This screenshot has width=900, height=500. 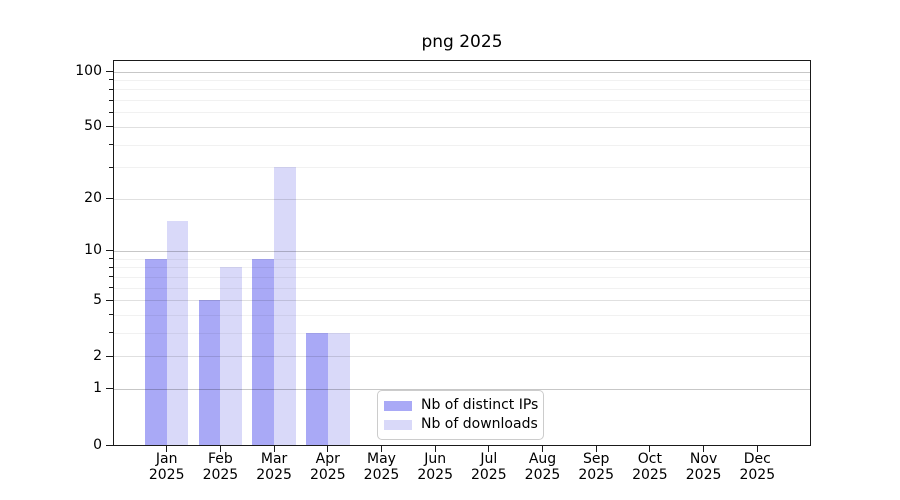 I want to click on bar-nb-of-downloads-apr-2025, so click(x=338, y=388).